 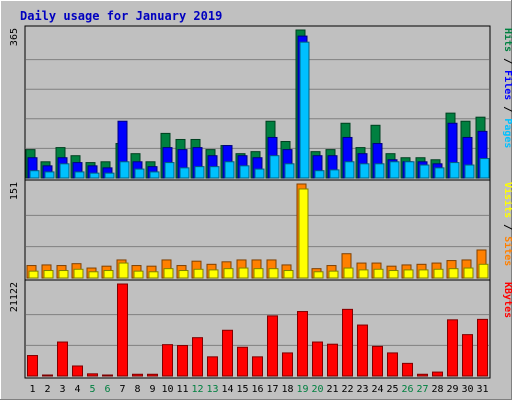 What do you see at coordinates (392, 389) in the screenshot?
I see `x-tick-label: 25` at bounding box center [392, 389].